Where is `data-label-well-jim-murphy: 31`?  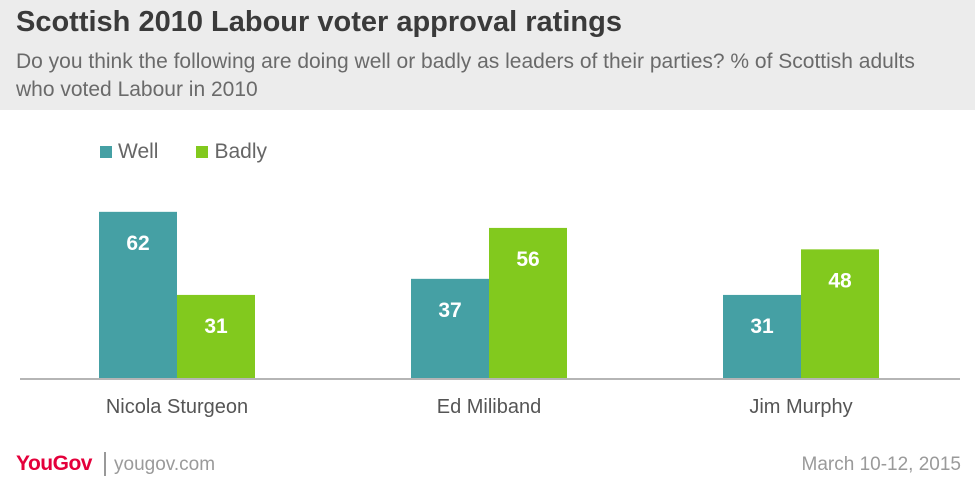
data-label-well-jim-murphy: 31 is located at coordinates (762, 326).